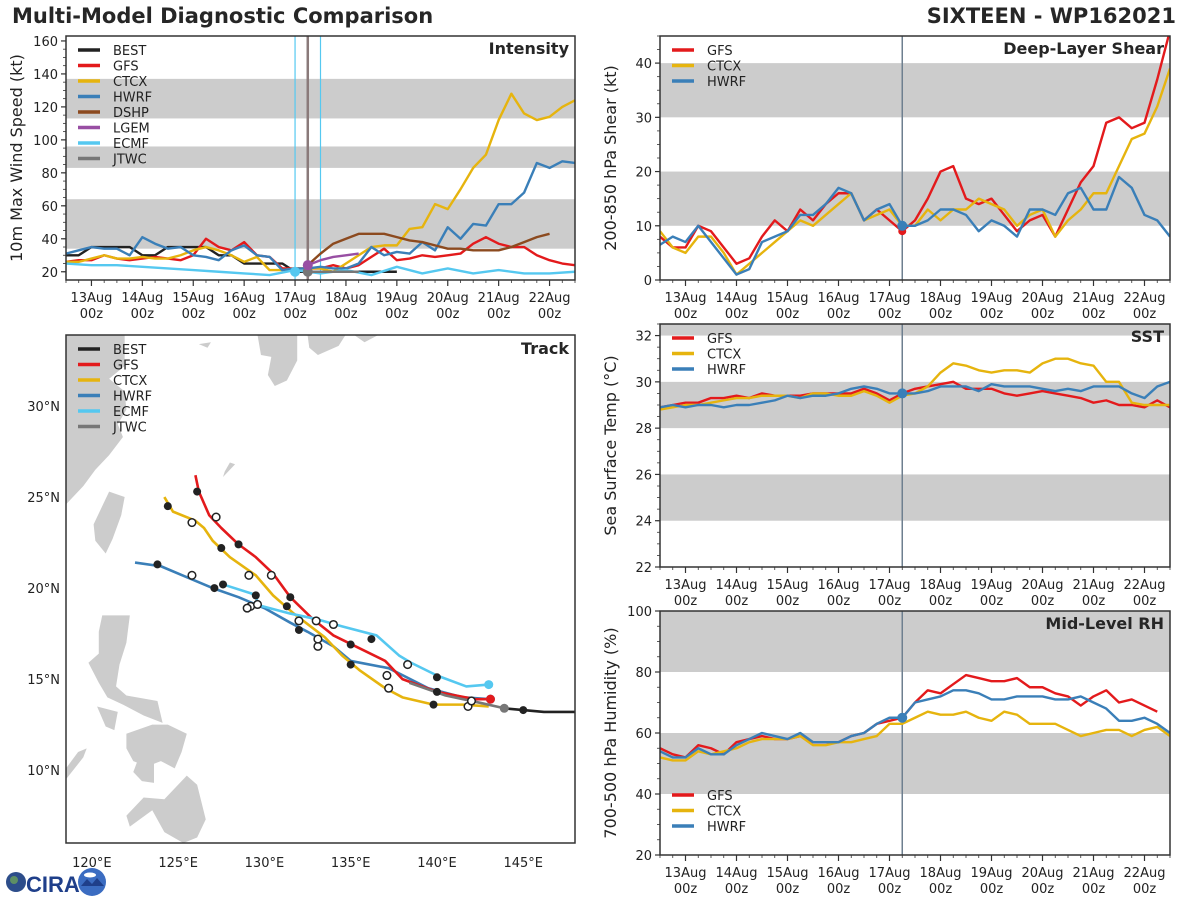 This screenshot has width=1200, height=900. What do you see at coordinates (49, 273) in the screenshot?
I see `y-tick-label: 20` at bounding box center [49, 273].